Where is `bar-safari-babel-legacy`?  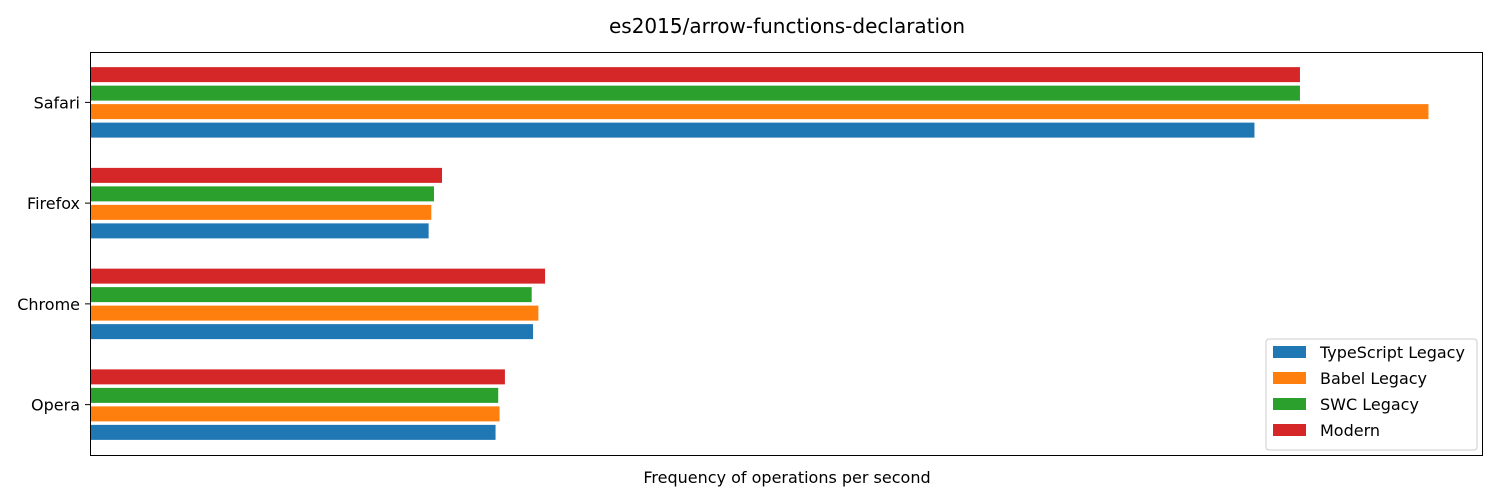 bar-safari-babel-legacy is located at coordinates (759, 112).